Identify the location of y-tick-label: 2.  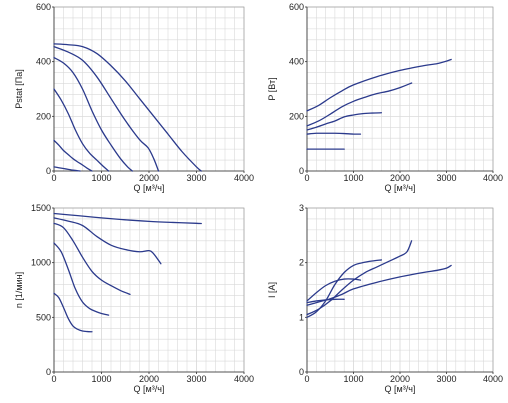
(301, 263).